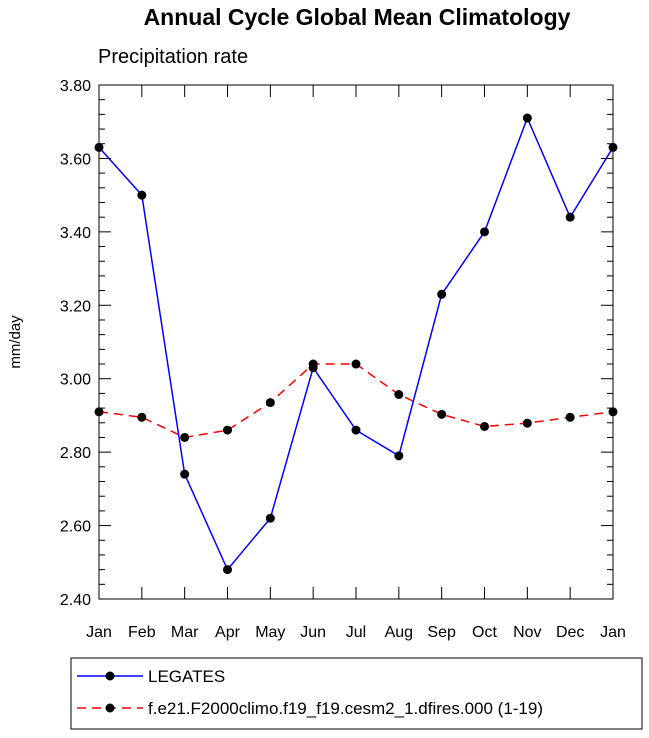 The image size is (649, 738). I want to click on y-tick-label: 2.60, so click(75, 527).